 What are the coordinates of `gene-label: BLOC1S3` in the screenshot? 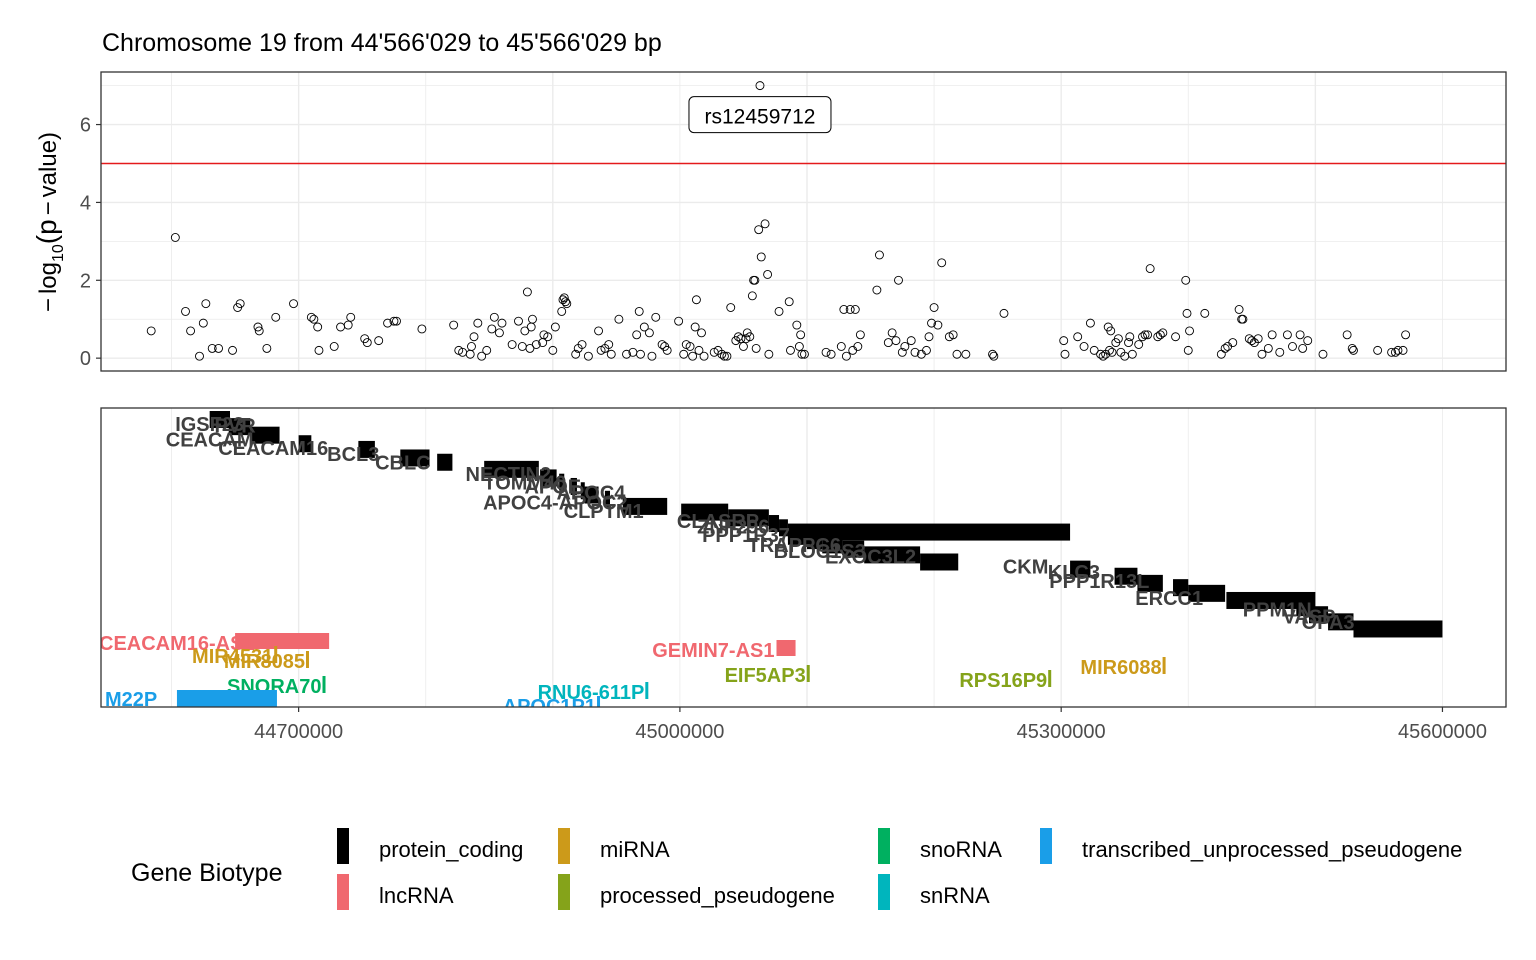 It's located at (820, 552).